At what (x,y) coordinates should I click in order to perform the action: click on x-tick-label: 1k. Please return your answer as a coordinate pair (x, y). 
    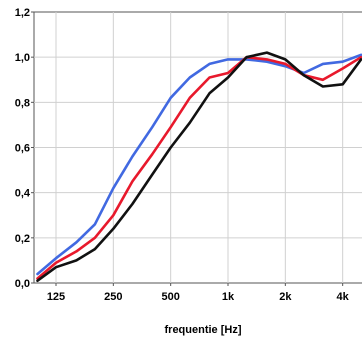
    Looking at the image, I should click on (228, 297).